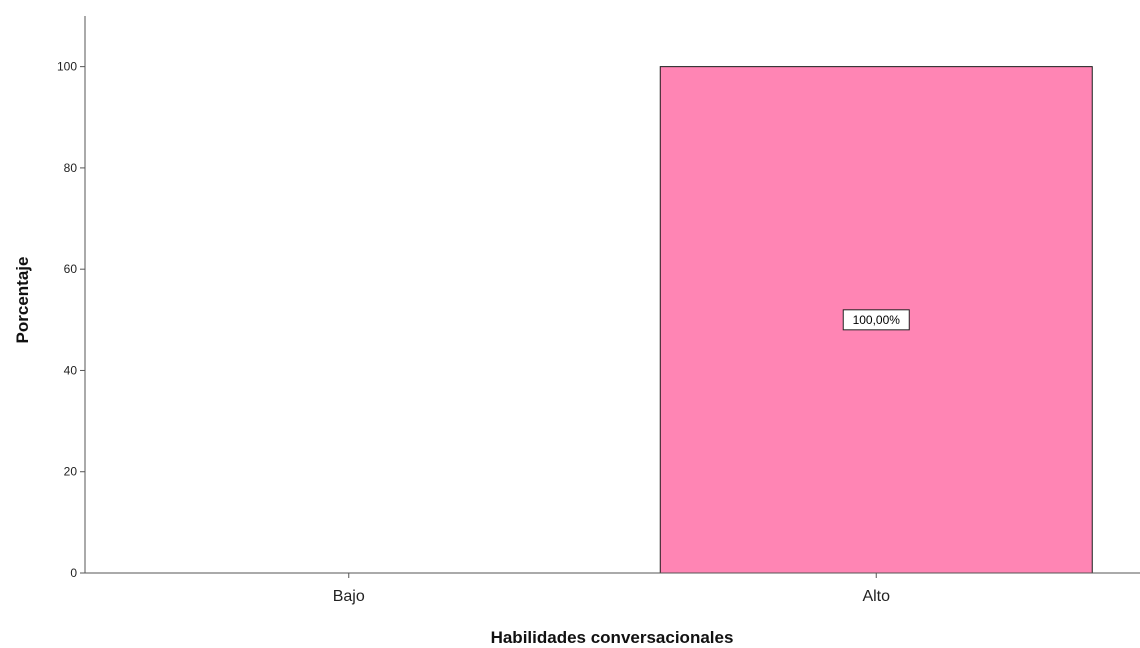  What do you see at coordinates (67, 67) in the screenshot?
I see `y-tick-label: 100` at bounding box center [67, 67].